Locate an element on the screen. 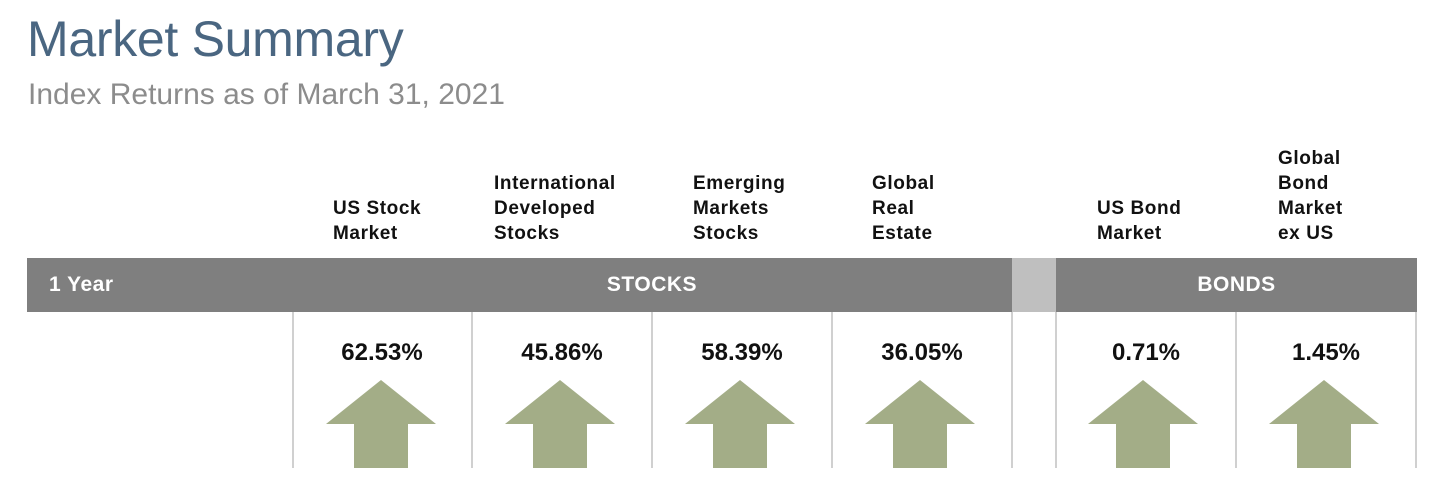 The image size is (1444, 482). bonds-group-label: BONDS is located at coordinates (1236, 284).